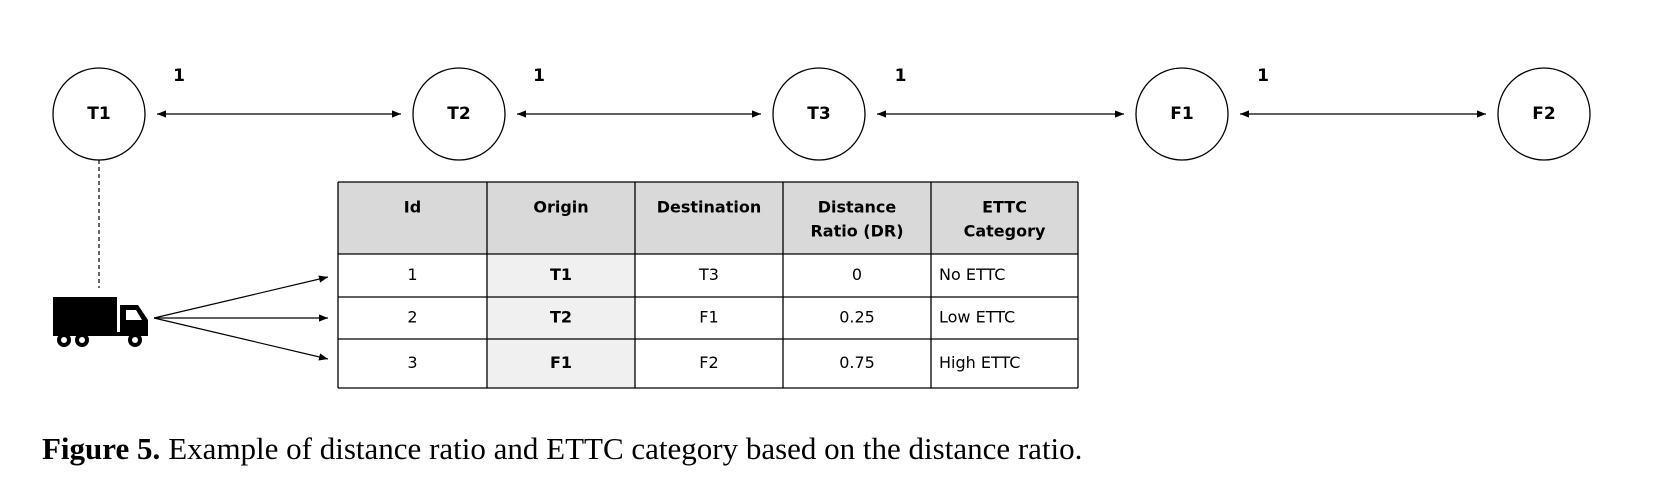 The width and height of the screenshot is (1653, 499). I want to click on node-label: T2, so click(458, 114).